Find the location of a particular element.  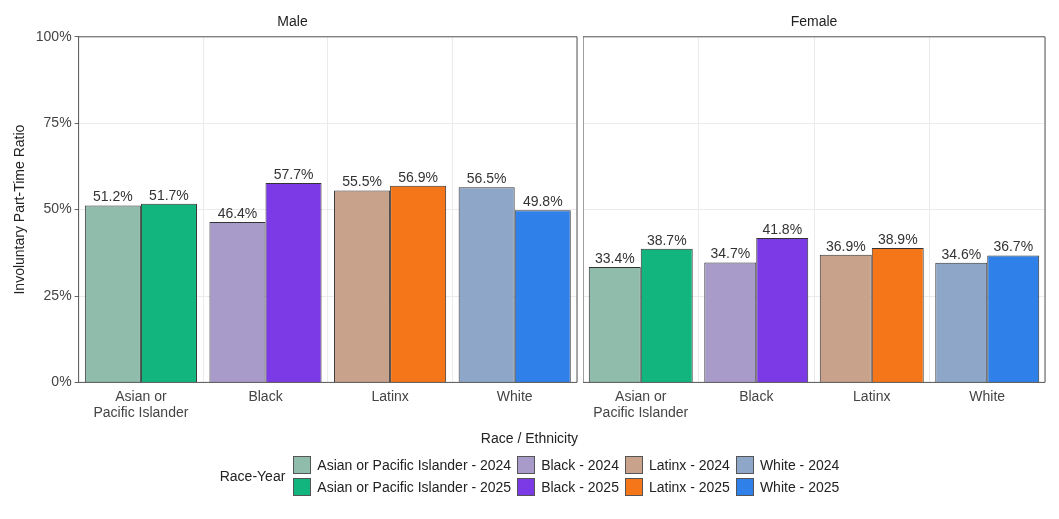

x-axis-title: Race / Ethnicity is located at coordinates (529, 438).